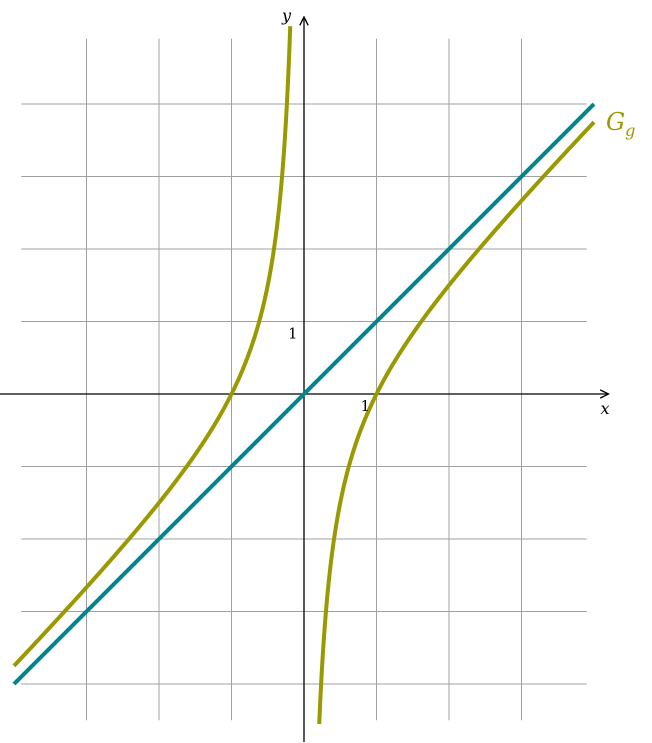 This screenshot has height=743, width=652. What do you see at coordinates (615, 122) in the screenshot?
I see `series-label-main: G` at bounding box center [615, 122].